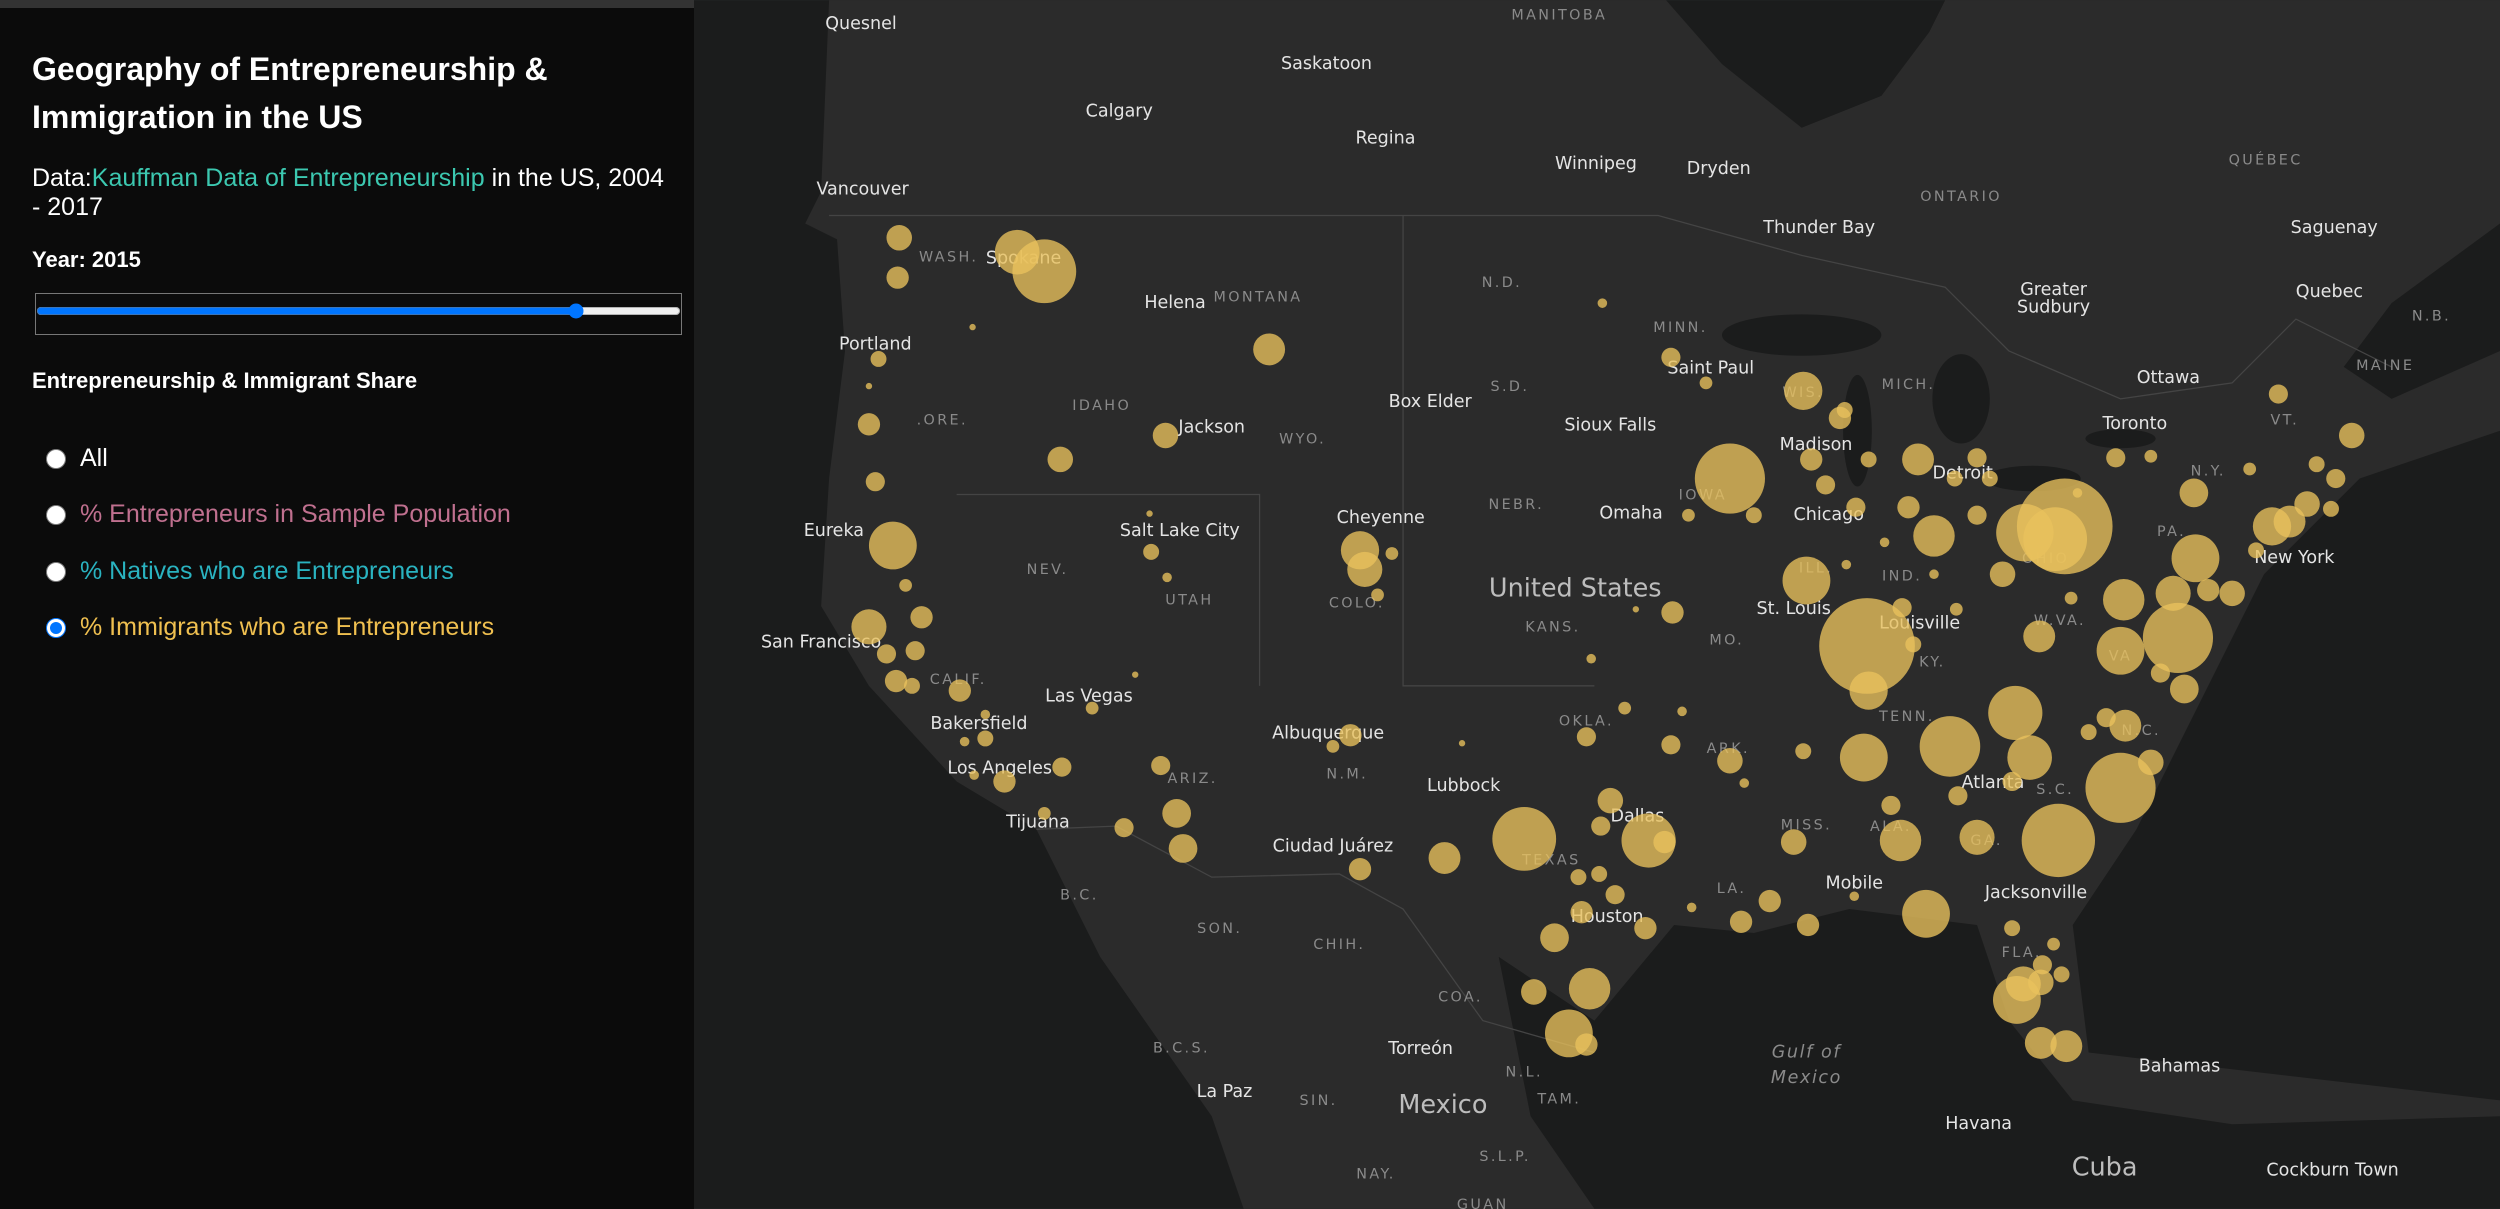 The height and width of the screenshot is (1209, 2500). I want to click on map-label: CHIH., so click(1339, 945).